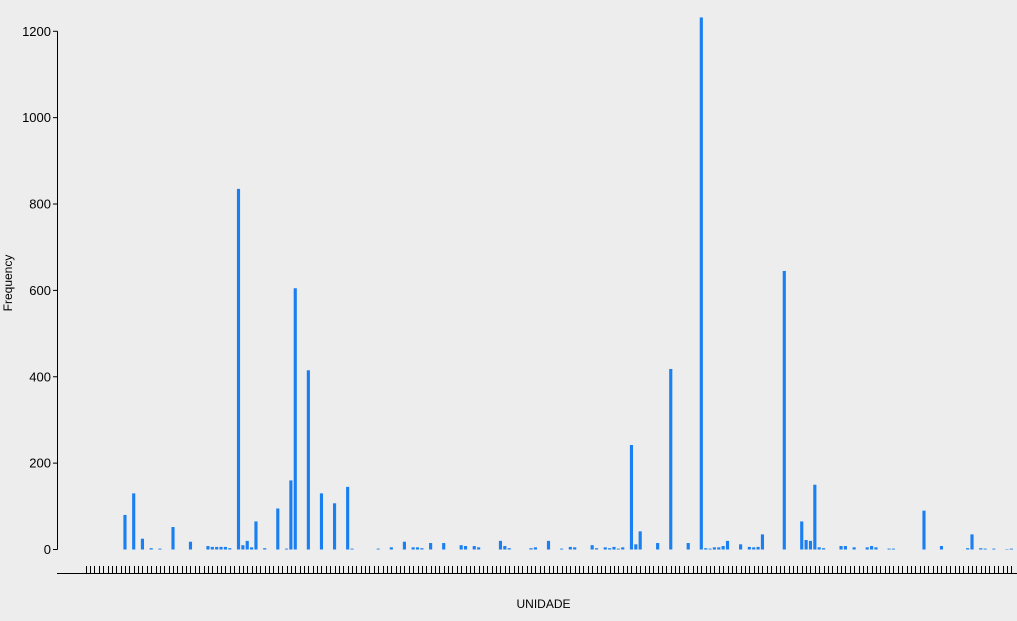 This screenshot has width=1017, height=621. What do you see at coordinates (40, 376) in the screenshot?
I see `y-tick-label: 400` at bounding box center [40, 376].